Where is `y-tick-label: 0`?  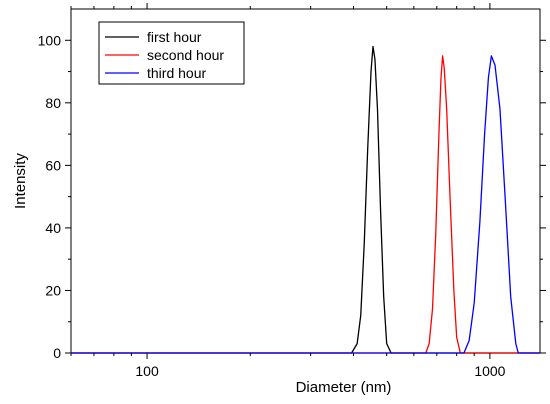 y-tick-label: 0 is located at coordinates (57, 353).